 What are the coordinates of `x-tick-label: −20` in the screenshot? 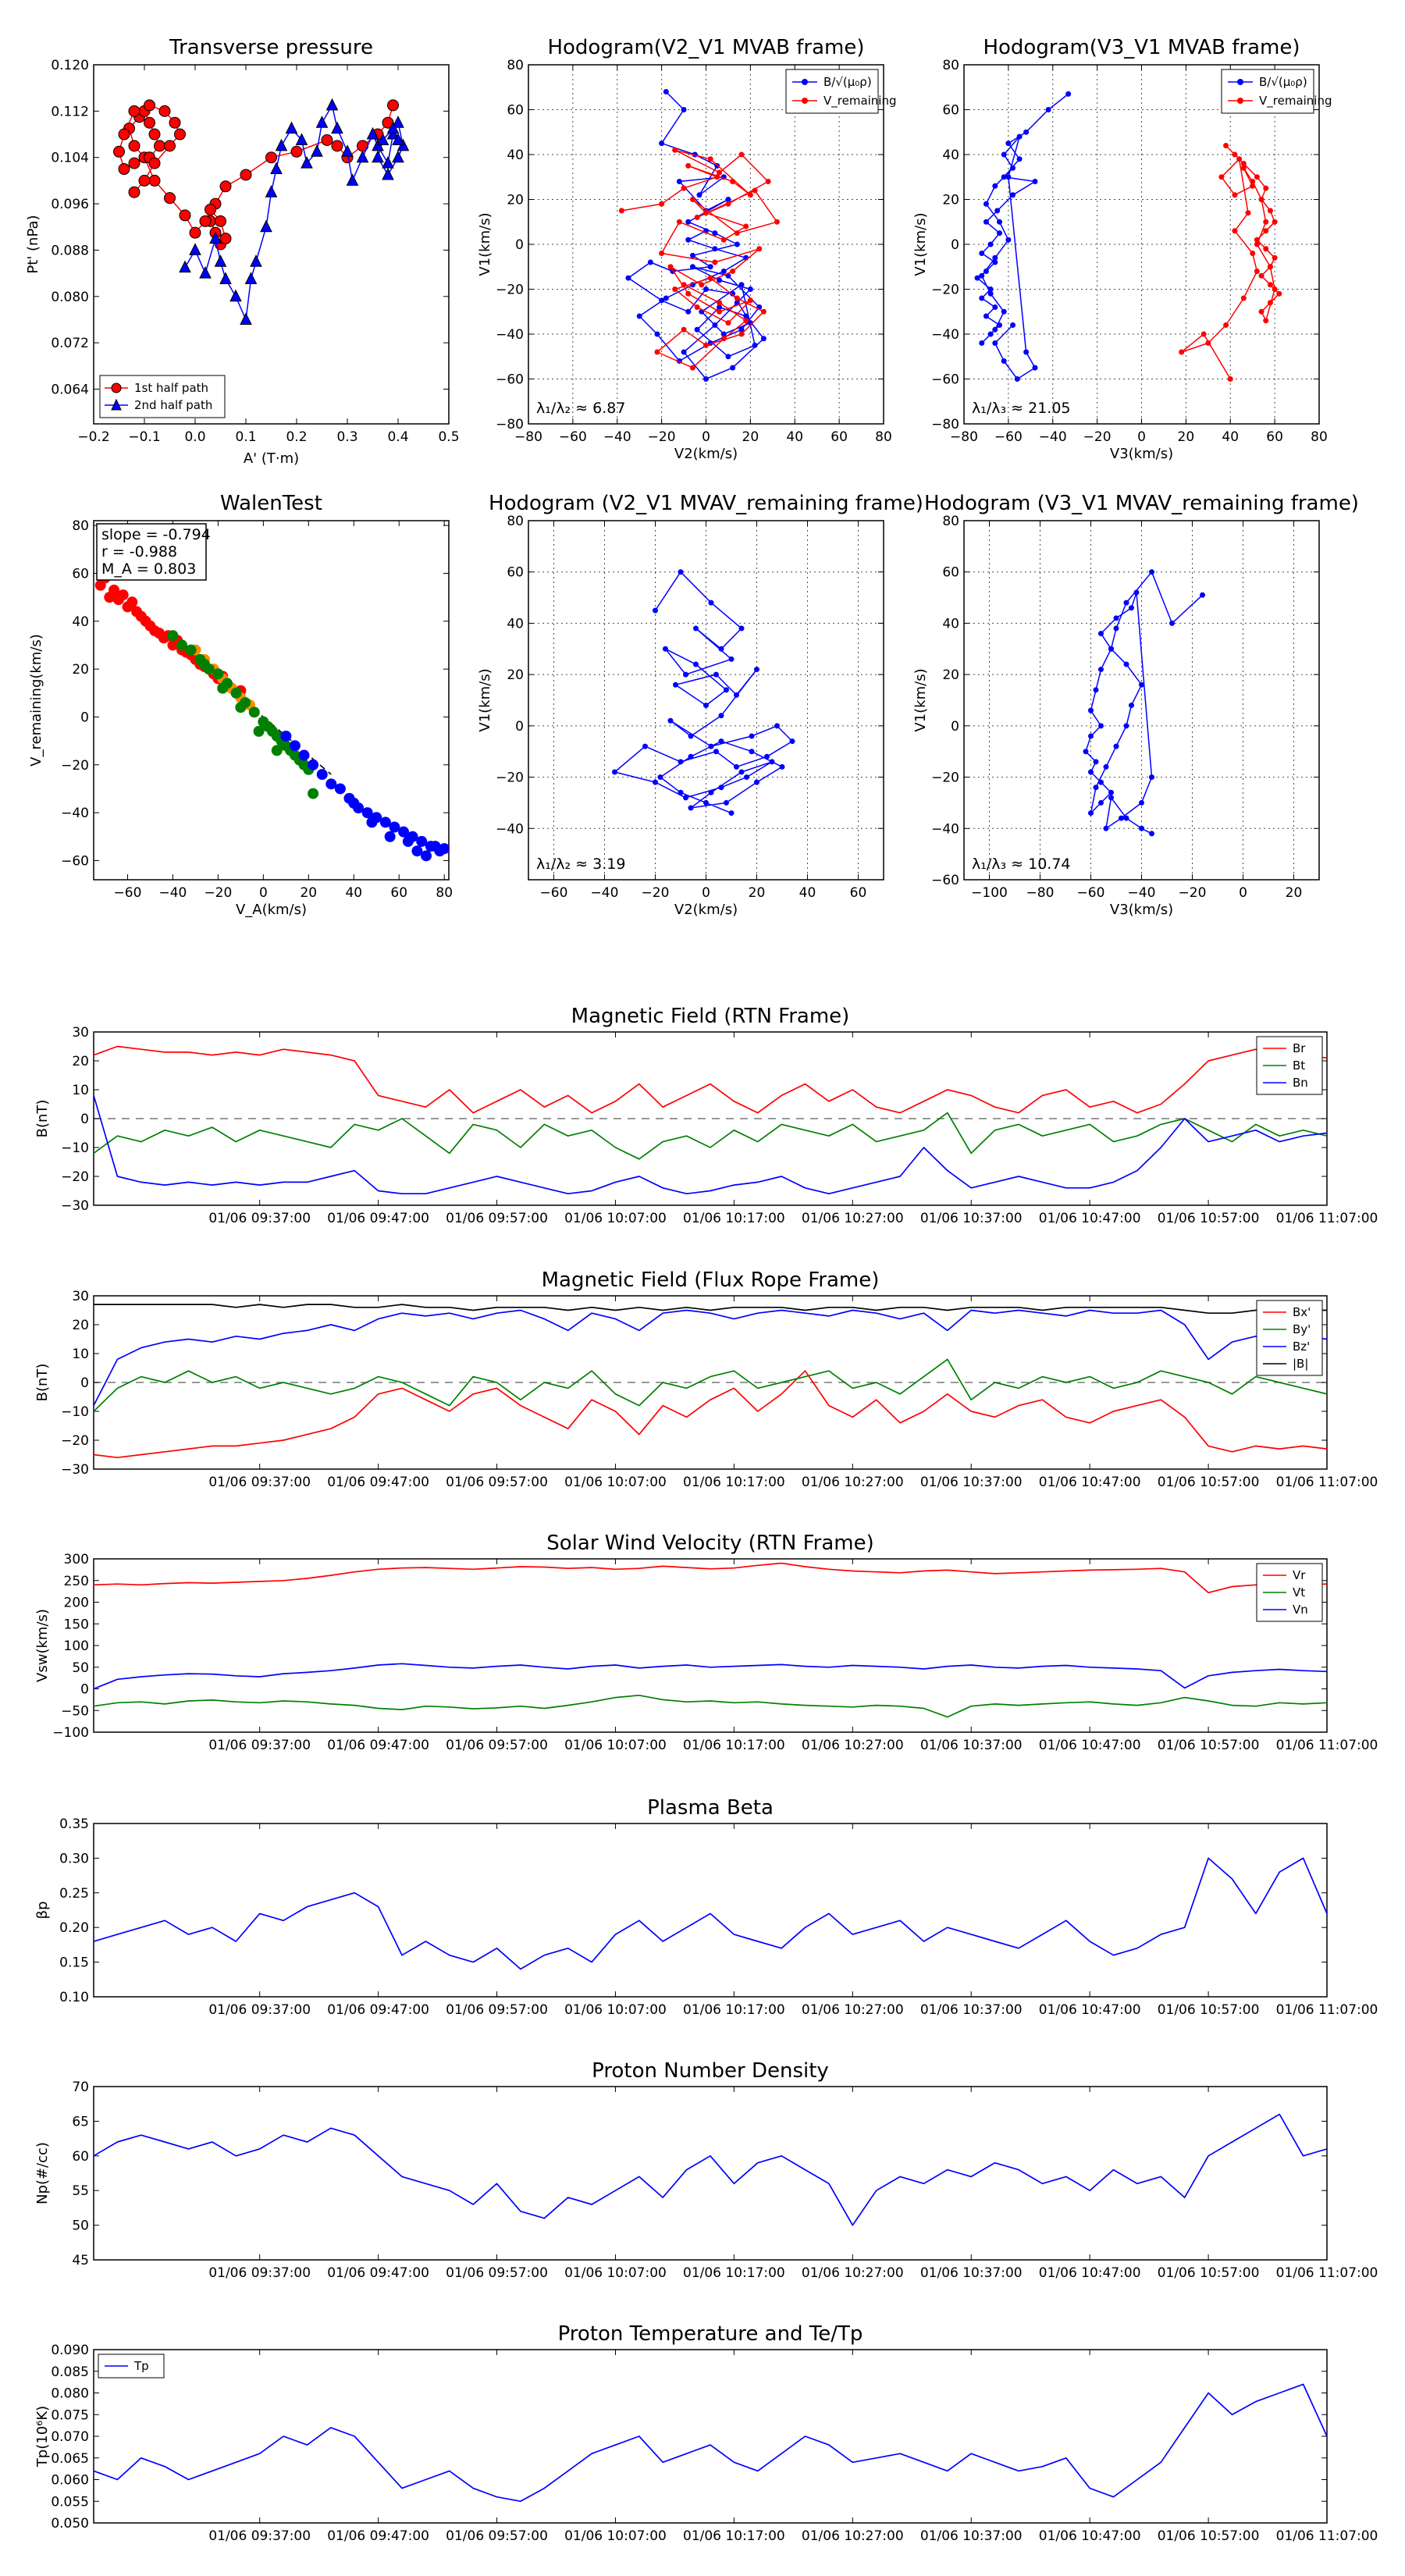 It's located at (218, 893).